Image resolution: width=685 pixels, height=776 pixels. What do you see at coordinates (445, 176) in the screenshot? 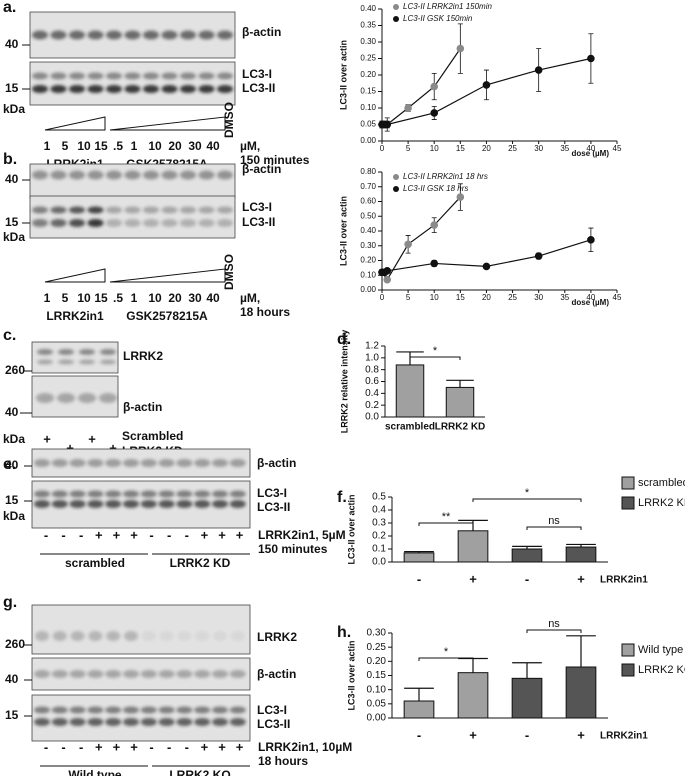
I see `legend-label: LC3-II LRRK2in1 18 hrs` at bounding box center [445, 176].